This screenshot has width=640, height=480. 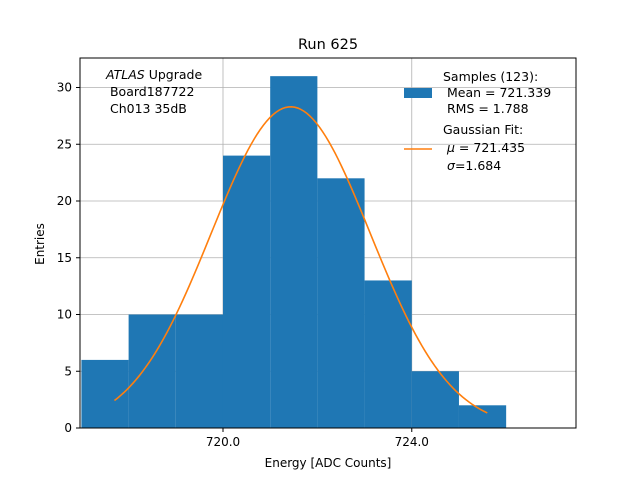 What do you see at coordinates (483, 129) in the screenshot?
I see `legend-fit-line-1: Gaussian Fit:` at bounding box center [483, 129].